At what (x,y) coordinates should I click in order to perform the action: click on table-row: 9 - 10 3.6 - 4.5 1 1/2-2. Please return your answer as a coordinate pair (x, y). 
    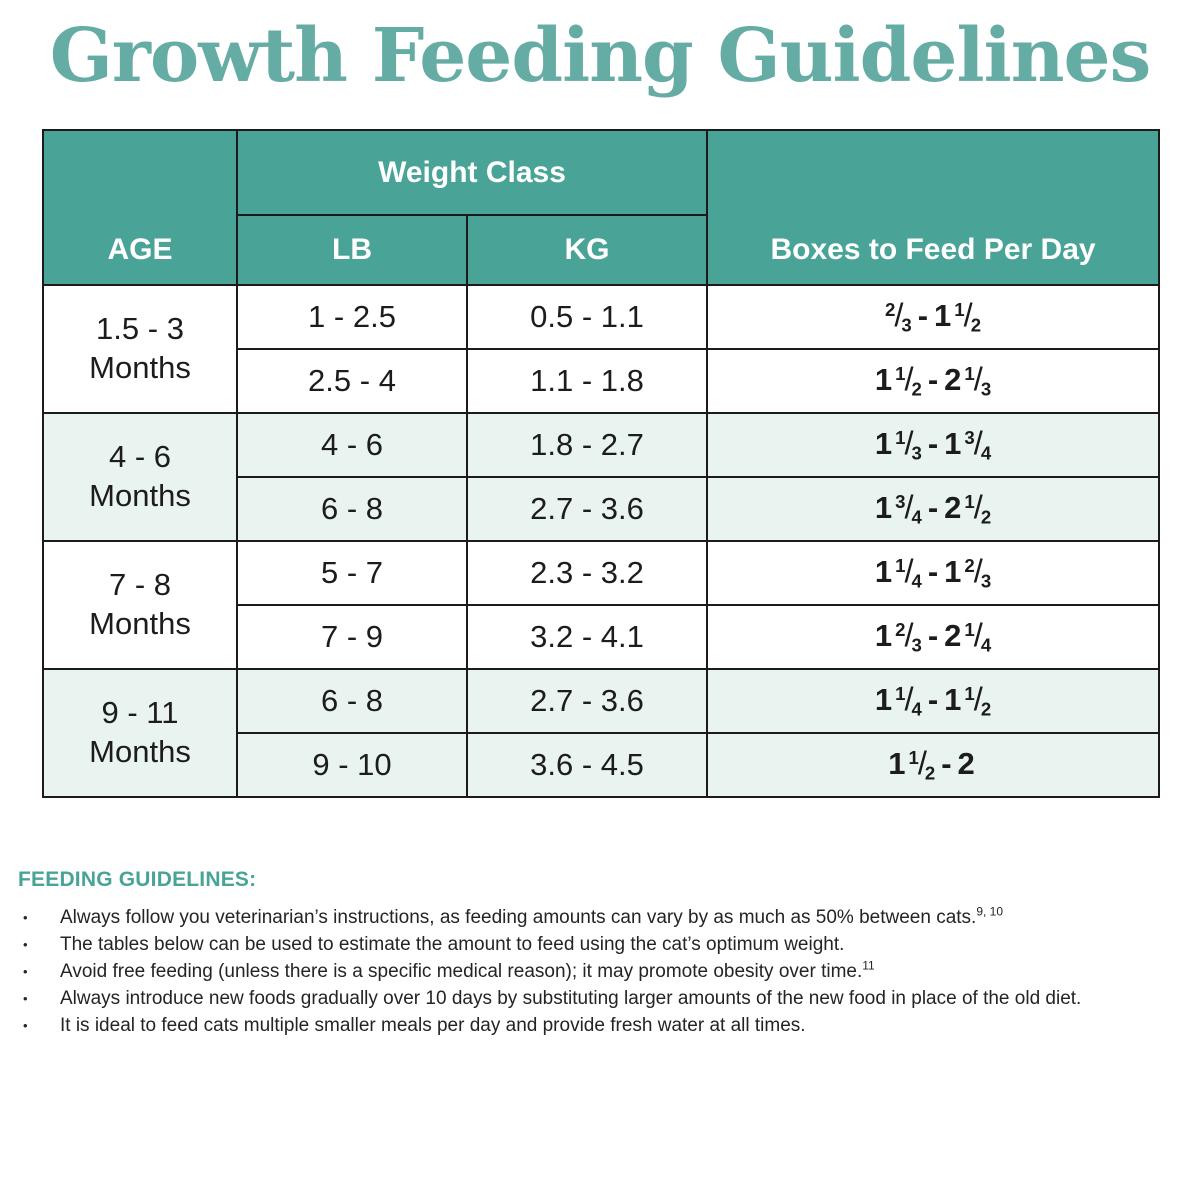
    Looking at the image, I should click on (602, 765).